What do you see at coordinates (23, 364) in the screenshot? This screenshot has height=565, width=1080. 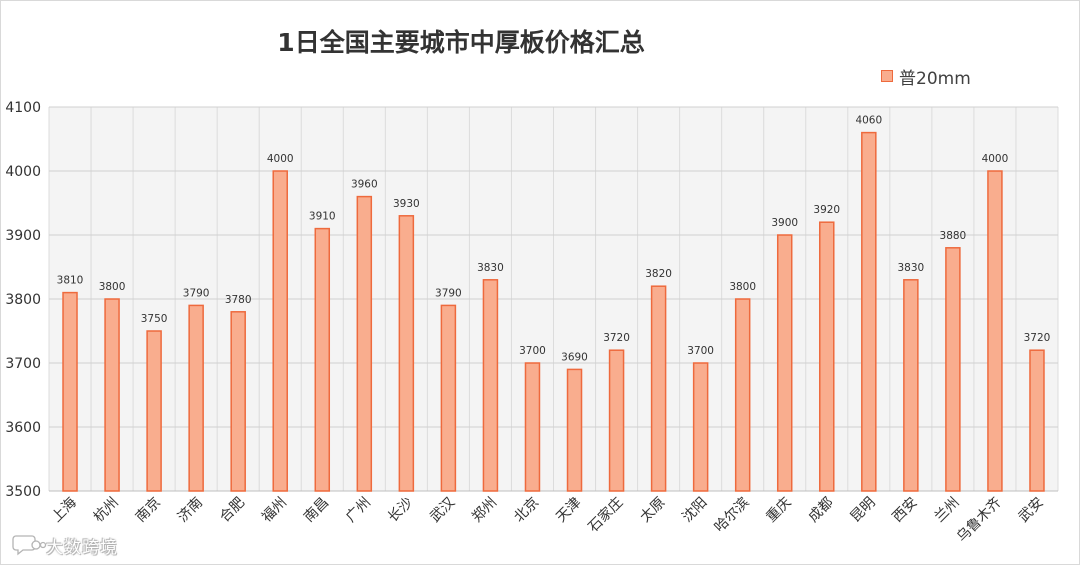 I see `y-tick-label: 3700` at bounding box center [23, 364].